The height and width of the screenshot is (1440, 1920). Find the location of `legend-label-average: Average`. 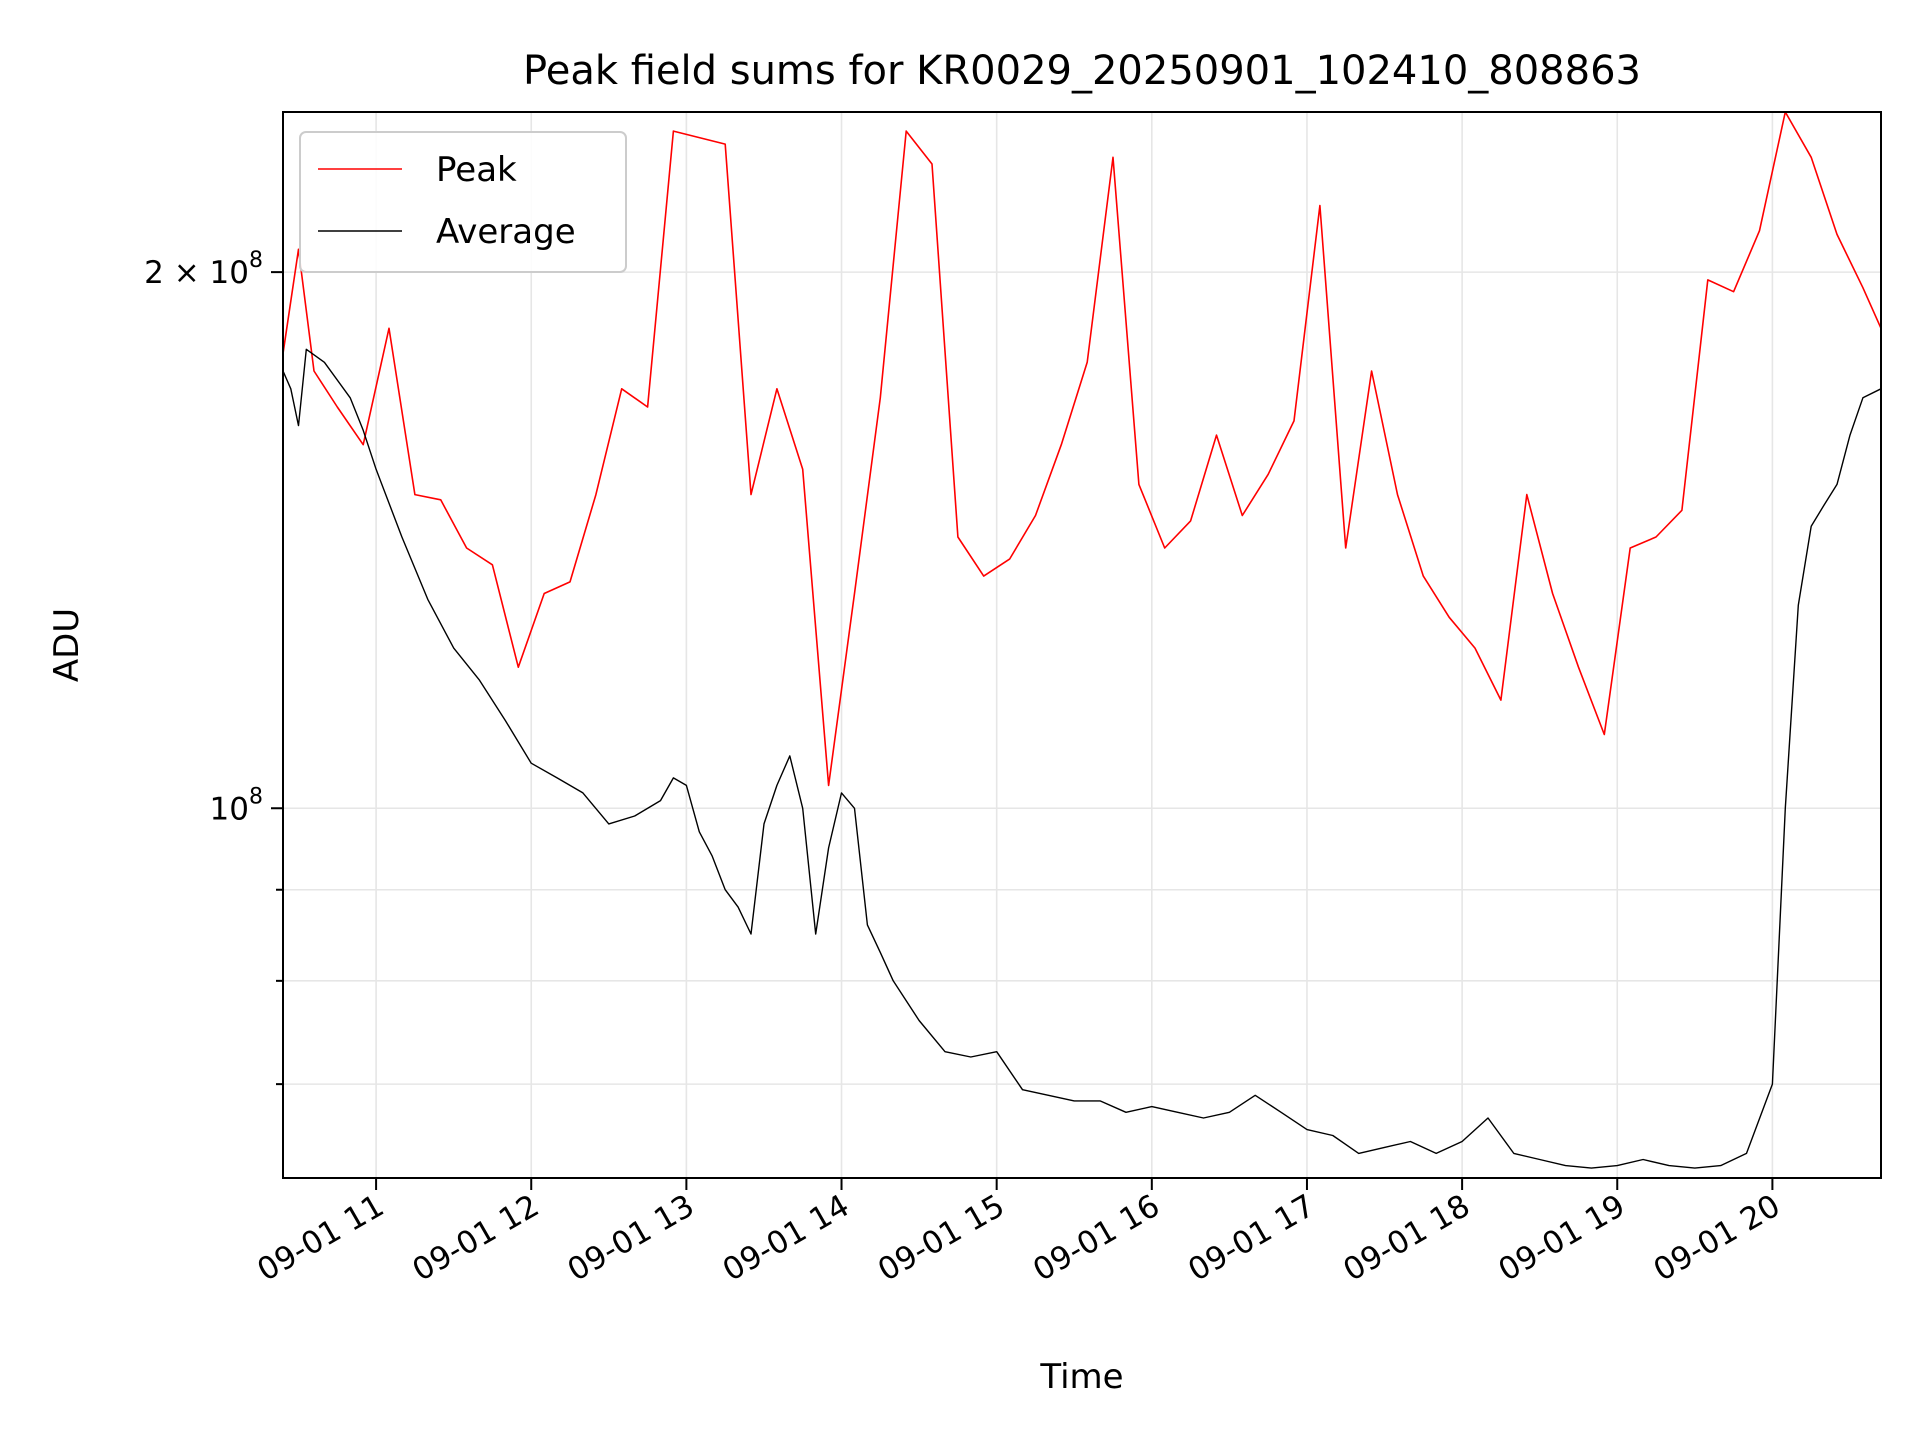

legend-label-average: Average is located at coordinates (506, 232).